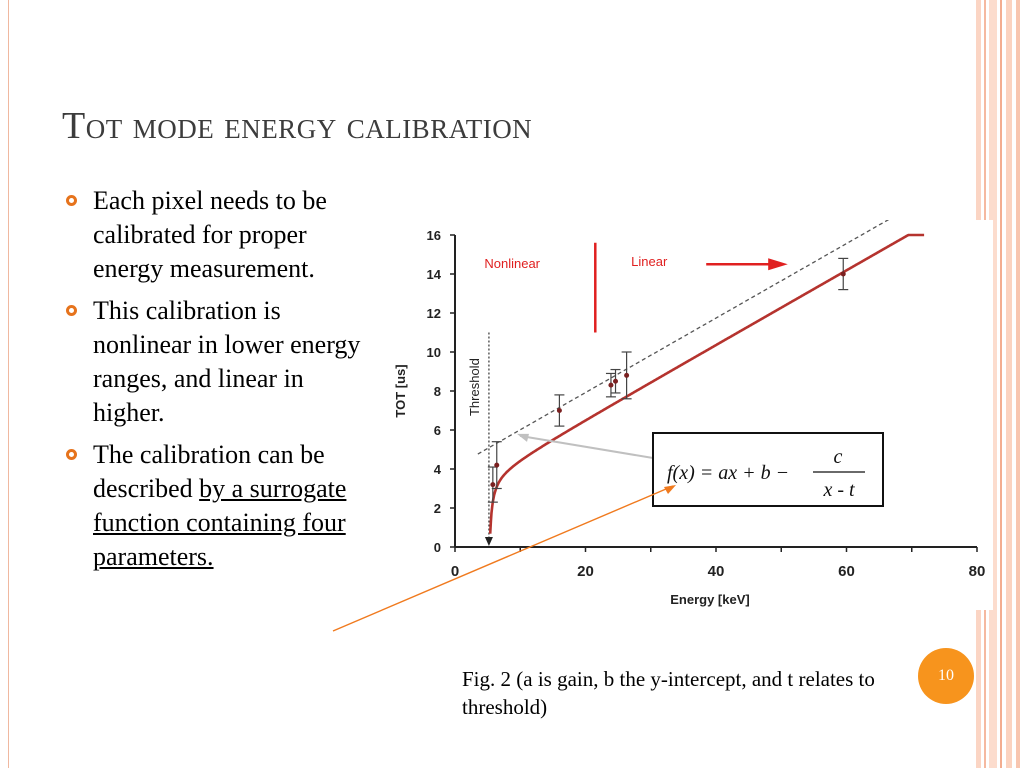  Describe the element at coordinates (437, 391) in the screenshot. I see `y-tick-label: 8` at that location.